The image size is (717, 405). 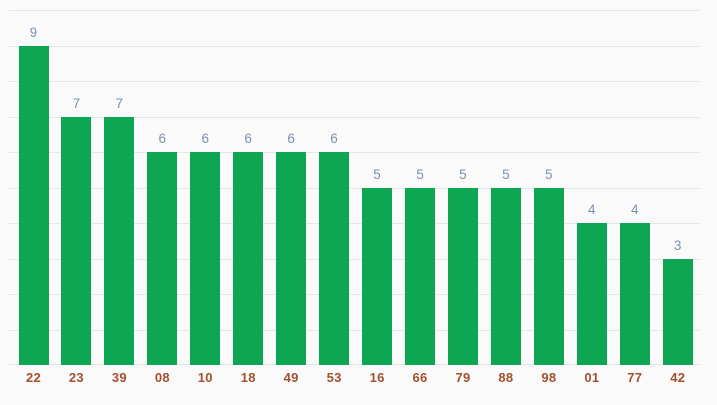 I want to click on x-axis-label: 66, so click(x=420, y=377).